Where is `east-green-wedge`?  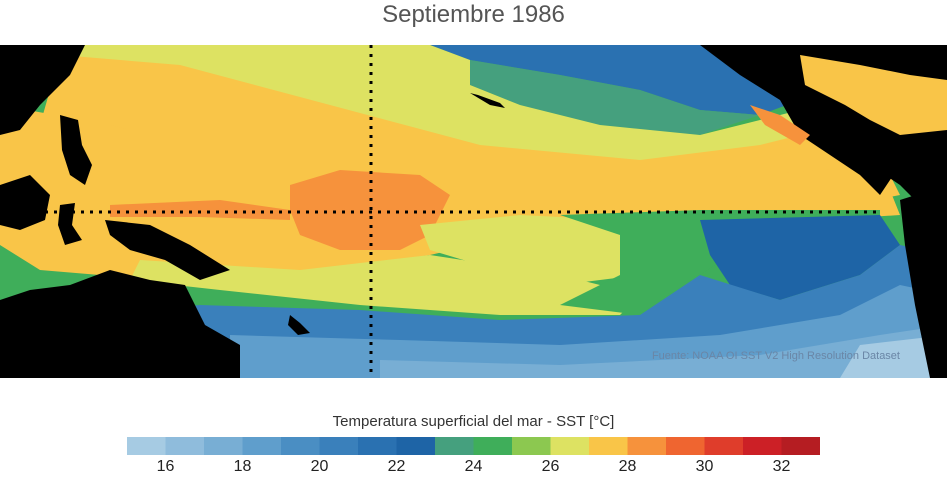
east-green-wedge is located at coordinates (720, 262).